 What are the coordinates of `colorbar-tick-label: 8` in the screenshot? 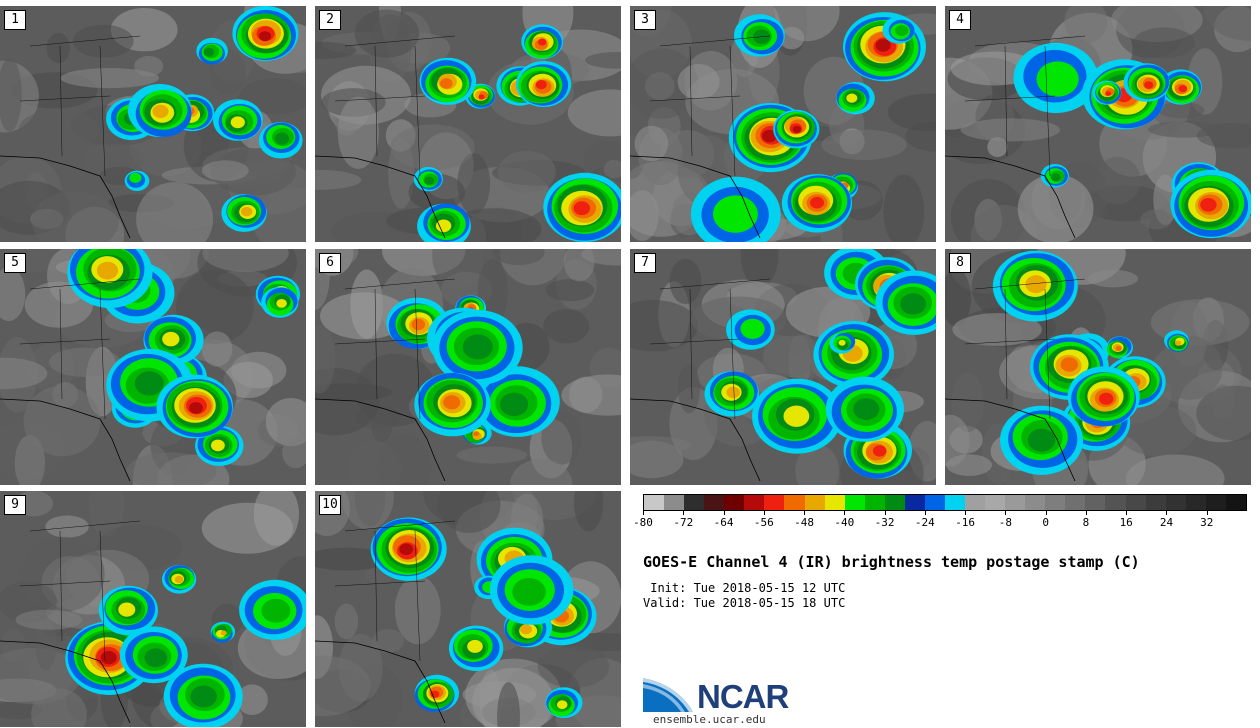 It's located at (1086, 522).